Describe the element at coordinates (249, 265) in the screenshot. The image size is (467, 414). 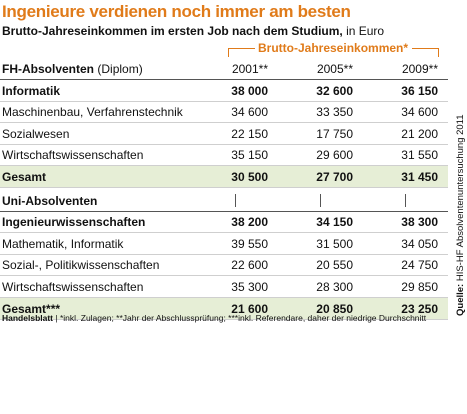
I see `cell-value: 22 600` at that location.